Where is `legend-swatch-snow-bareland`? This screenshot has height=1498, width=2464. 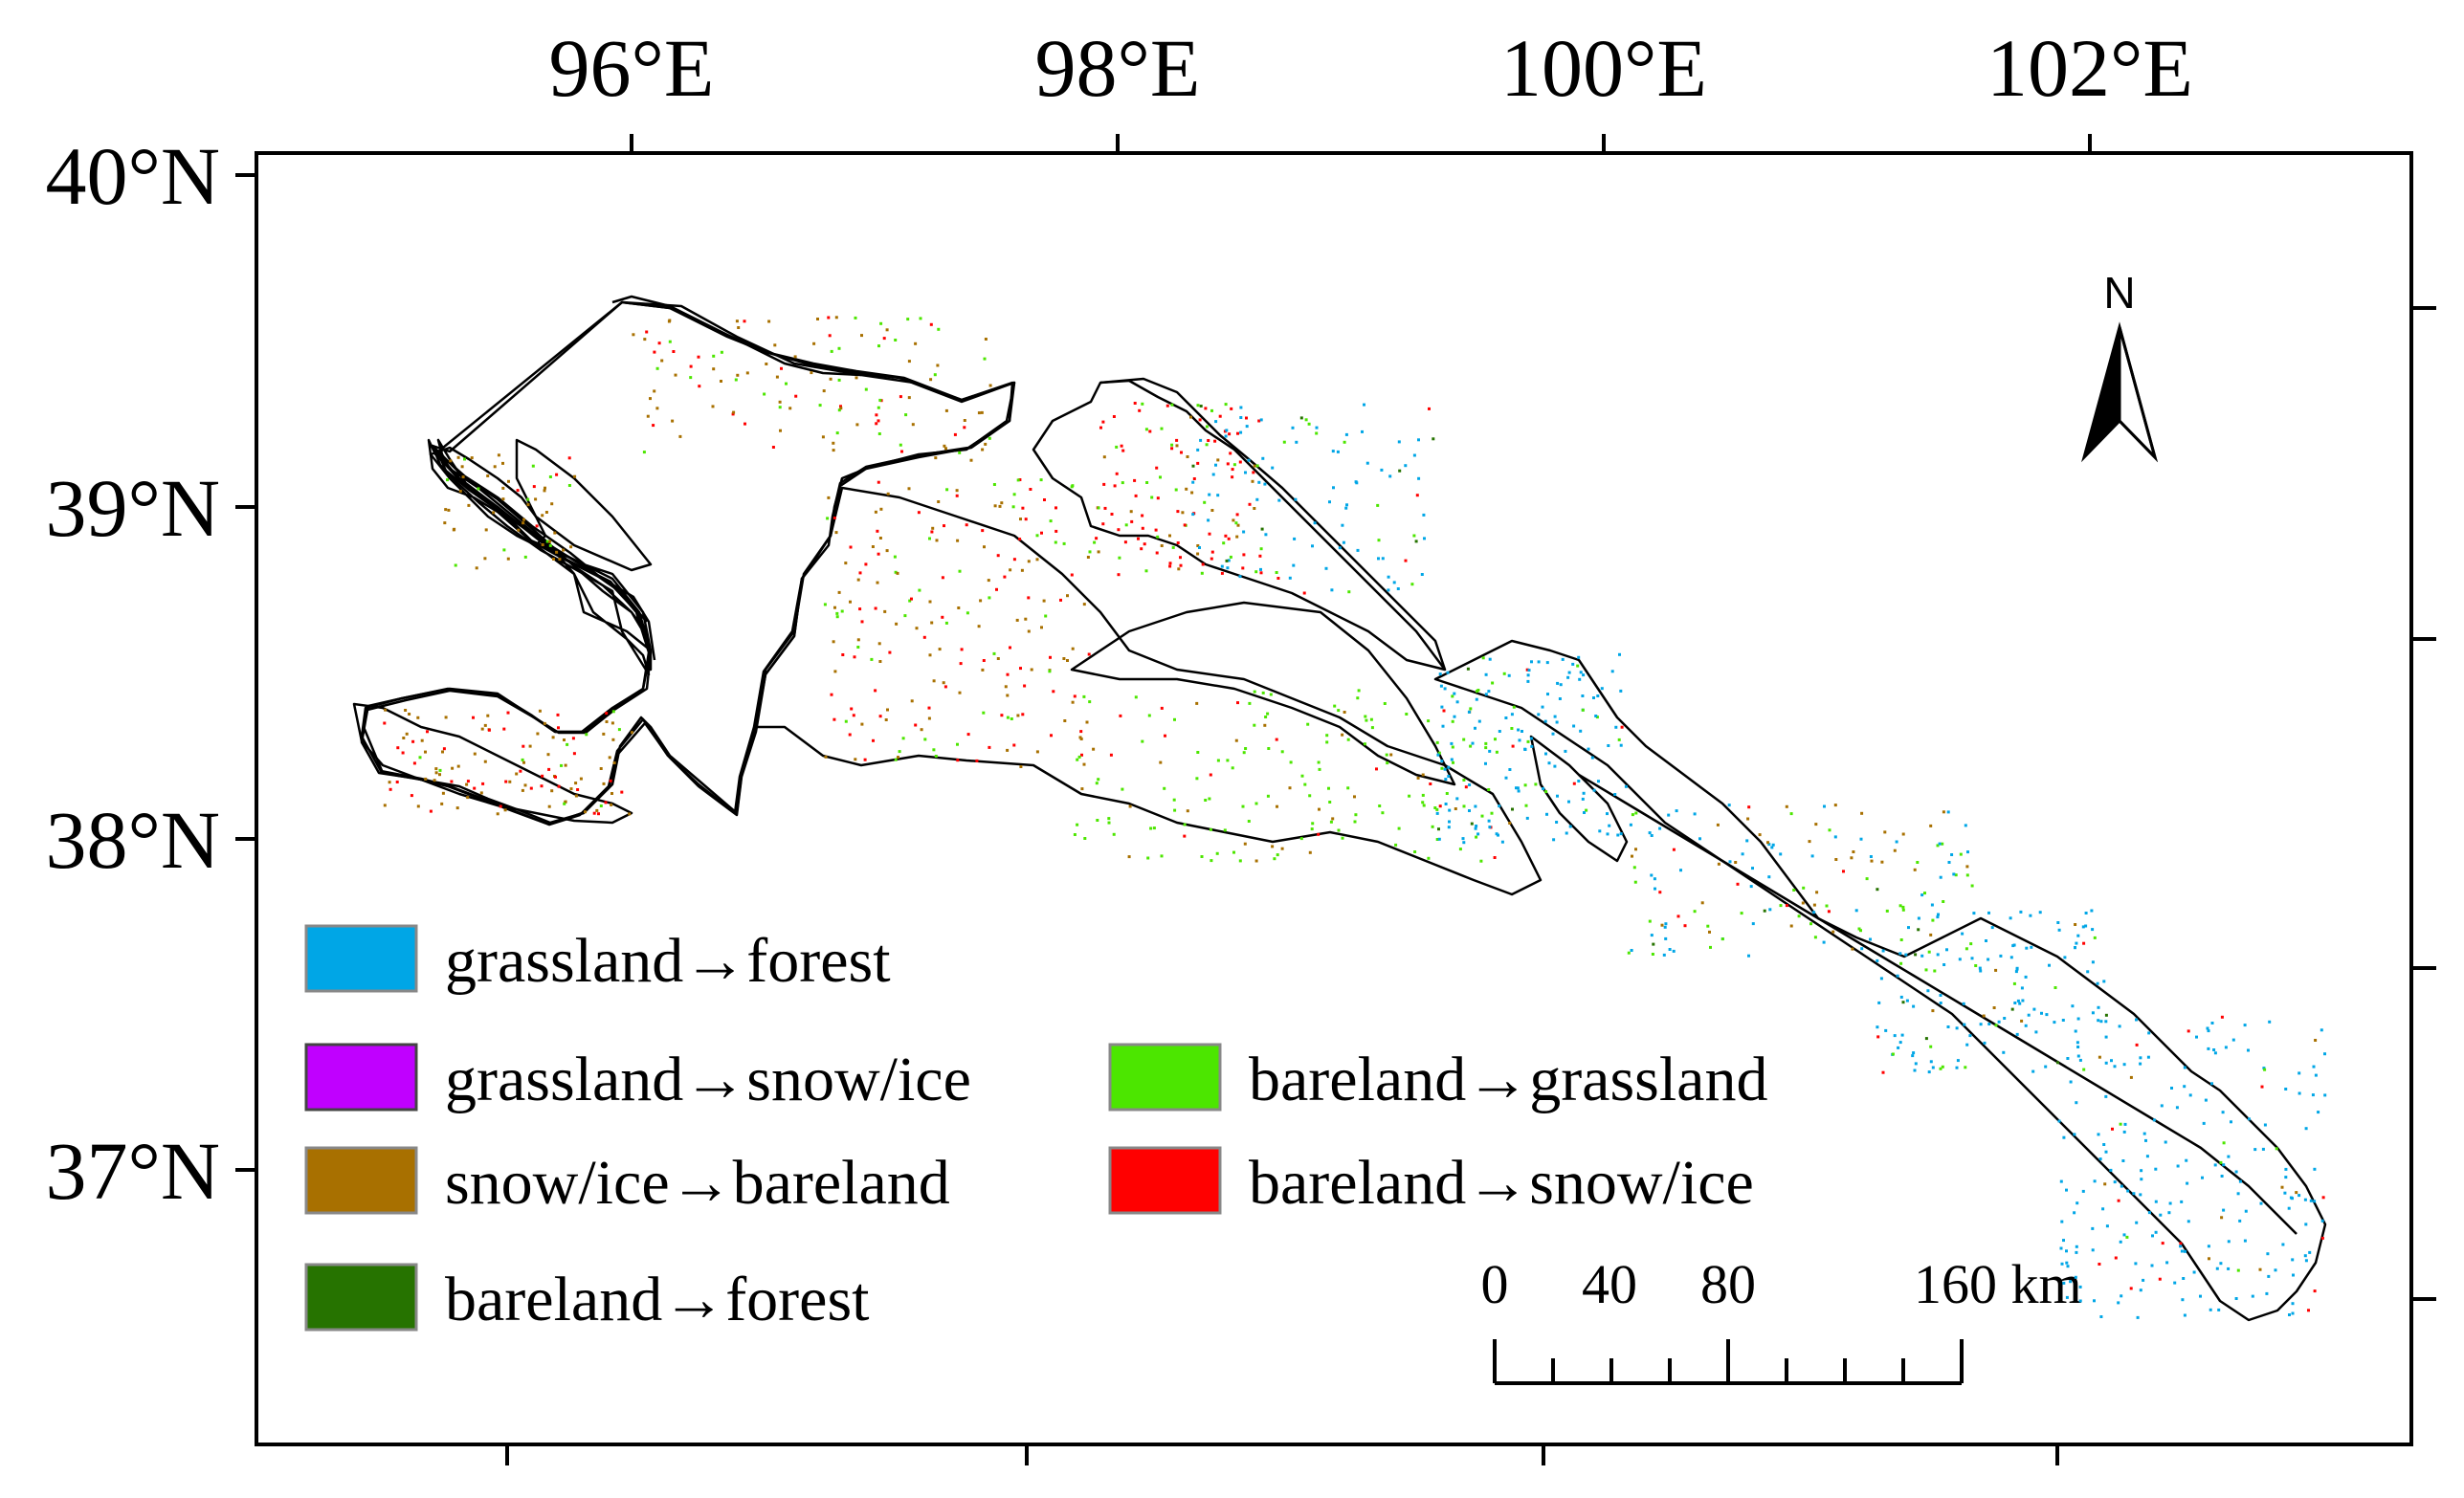
legend-swatch-snow-bareland is located at coordinates (361, 1181).